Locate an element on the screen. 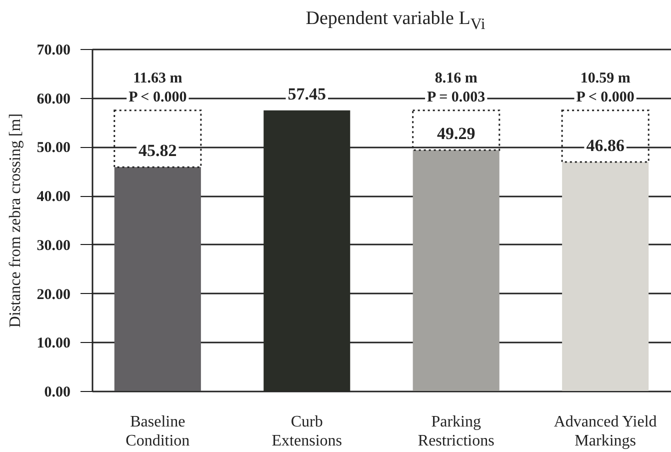  y-tick-label: 30.00 is located at coordinates (53, 246).